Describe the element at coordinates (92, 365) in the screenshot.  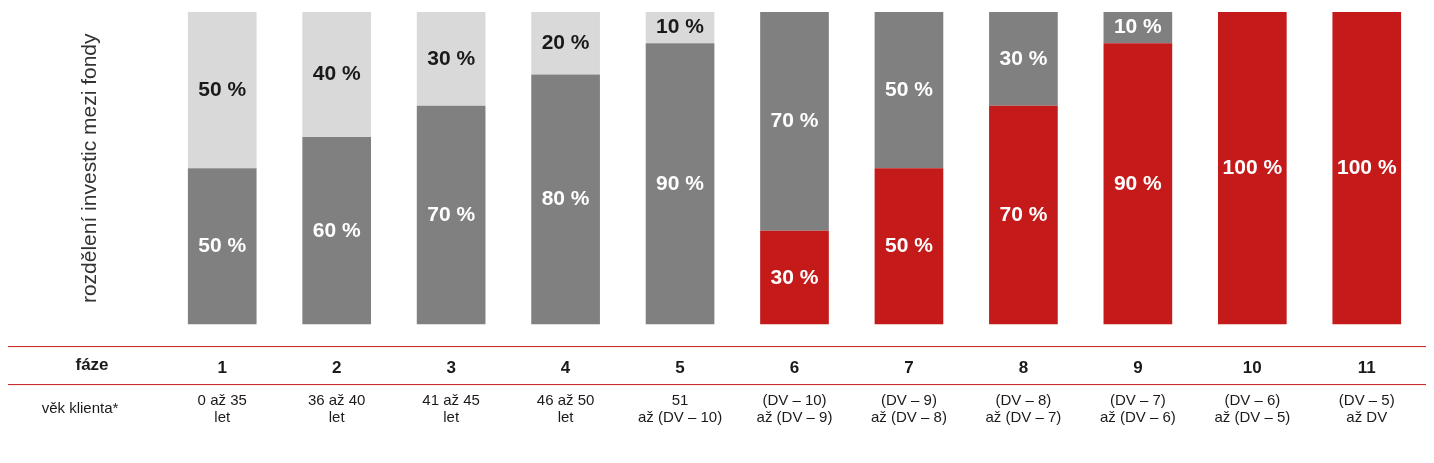
I see `text: fáze` at that location.